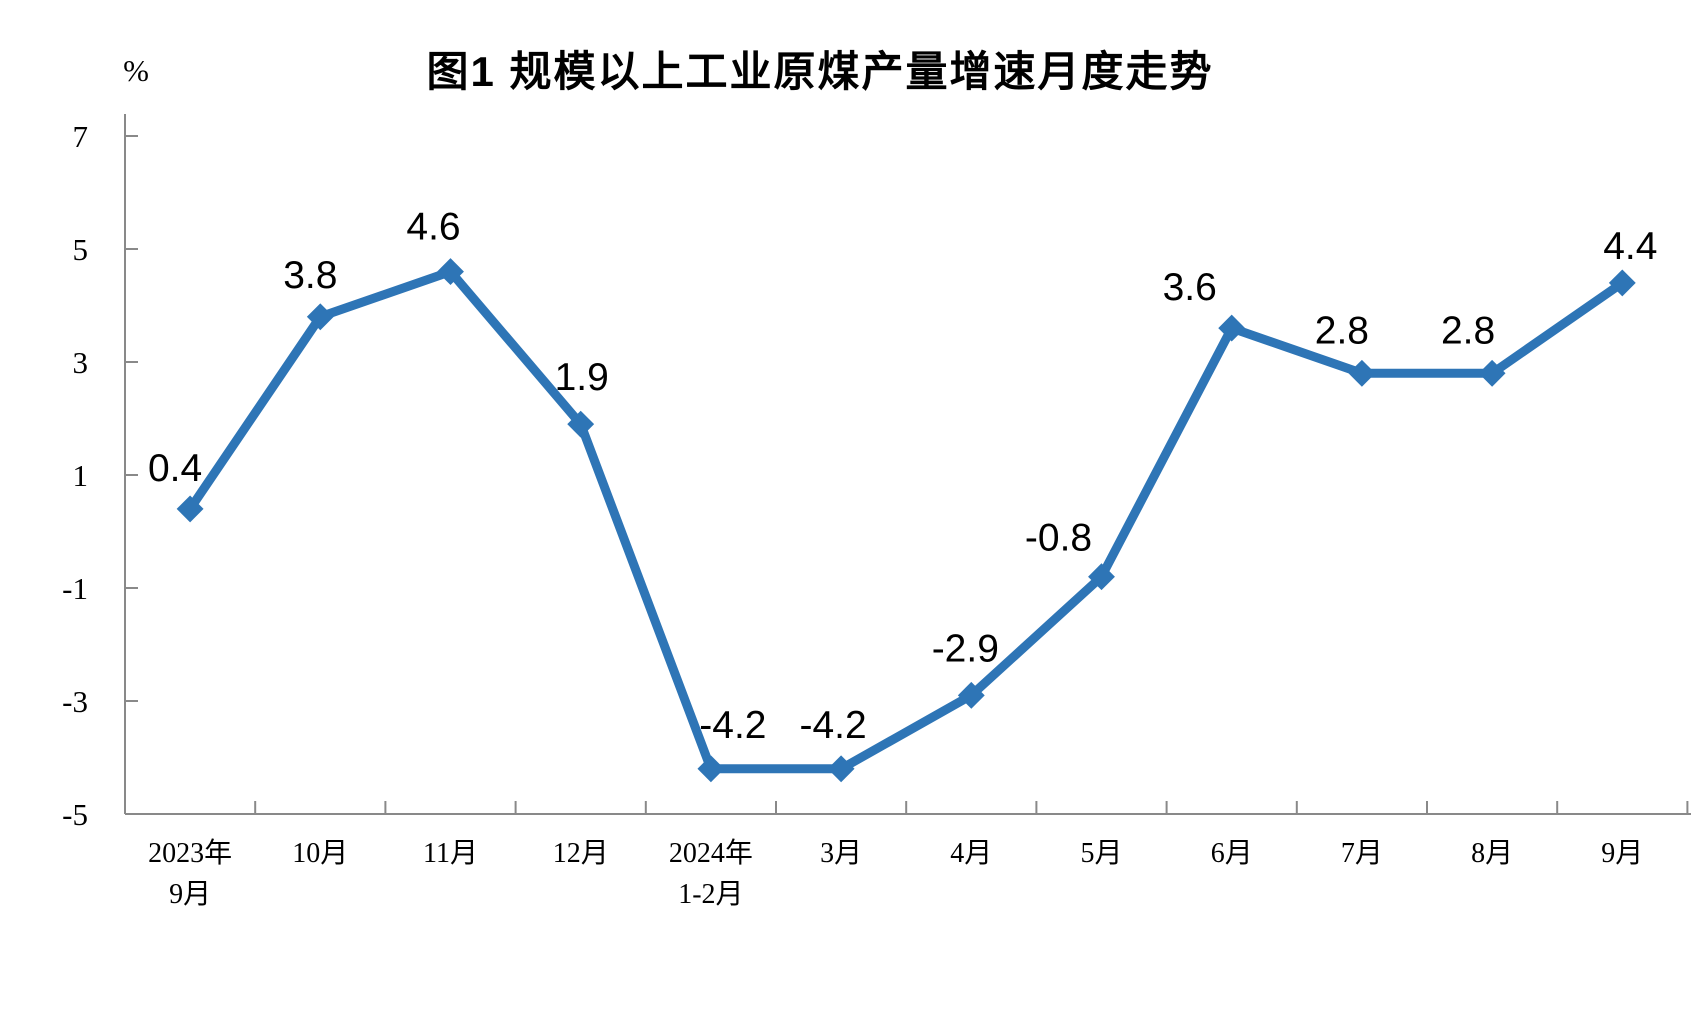  What do you see at coordinates (320, 853) in the screenshot?
I see `x-tick-label: 10月` at bounding box center [320, 853].